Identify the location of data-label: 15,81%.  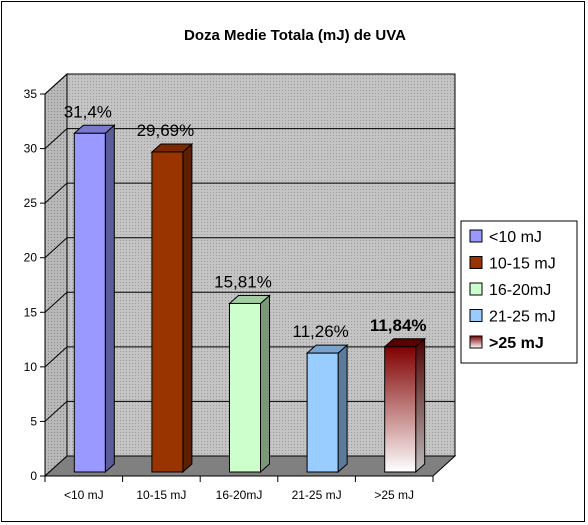
(243, 281).